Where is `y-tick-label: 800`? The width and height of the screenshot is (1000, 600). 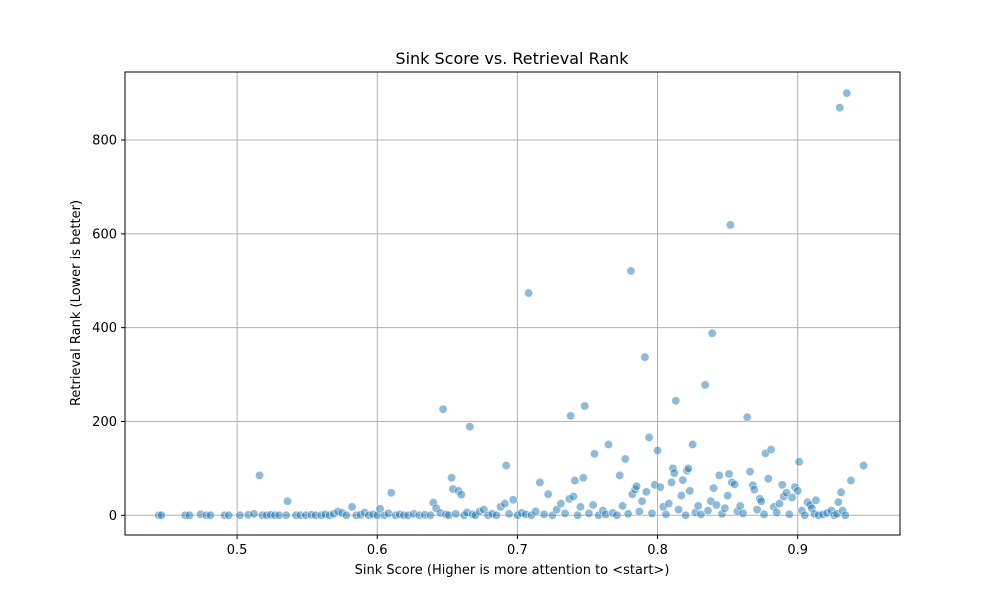 y-tick-label: 800 is located at coordinates (104, 141).